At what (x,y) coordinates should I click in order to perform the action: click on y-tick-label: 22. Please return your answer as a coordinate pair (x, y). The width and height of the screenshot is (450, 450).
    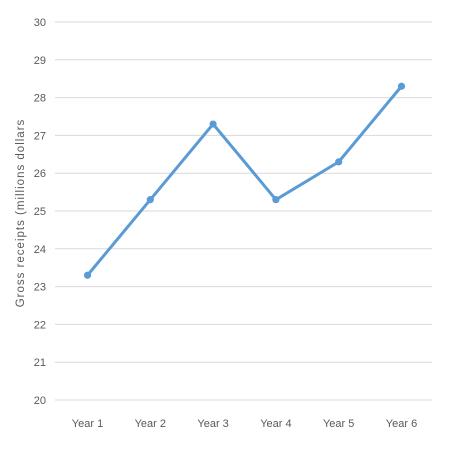
    Looking at the image, I should click on (40, 325).